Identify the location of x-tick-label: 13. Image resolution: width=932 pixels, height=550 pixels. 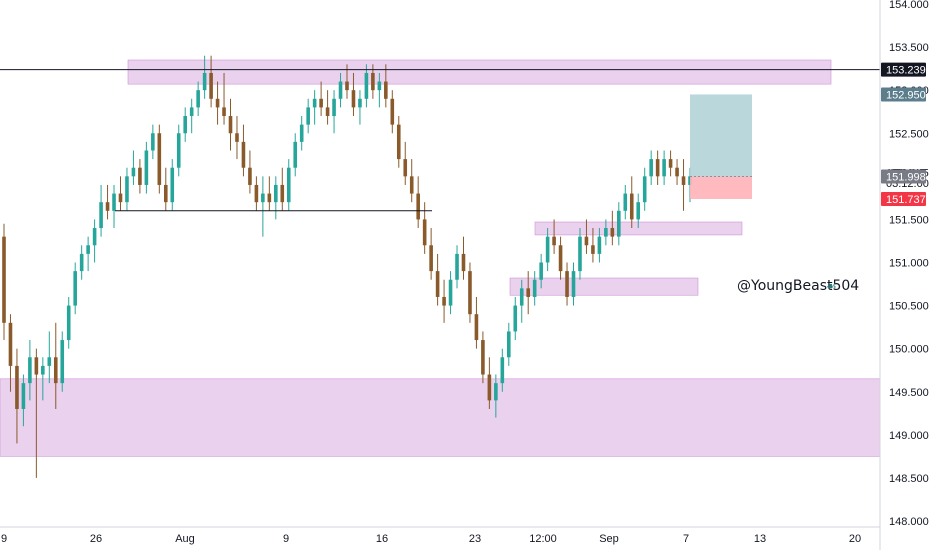
(760, 539).